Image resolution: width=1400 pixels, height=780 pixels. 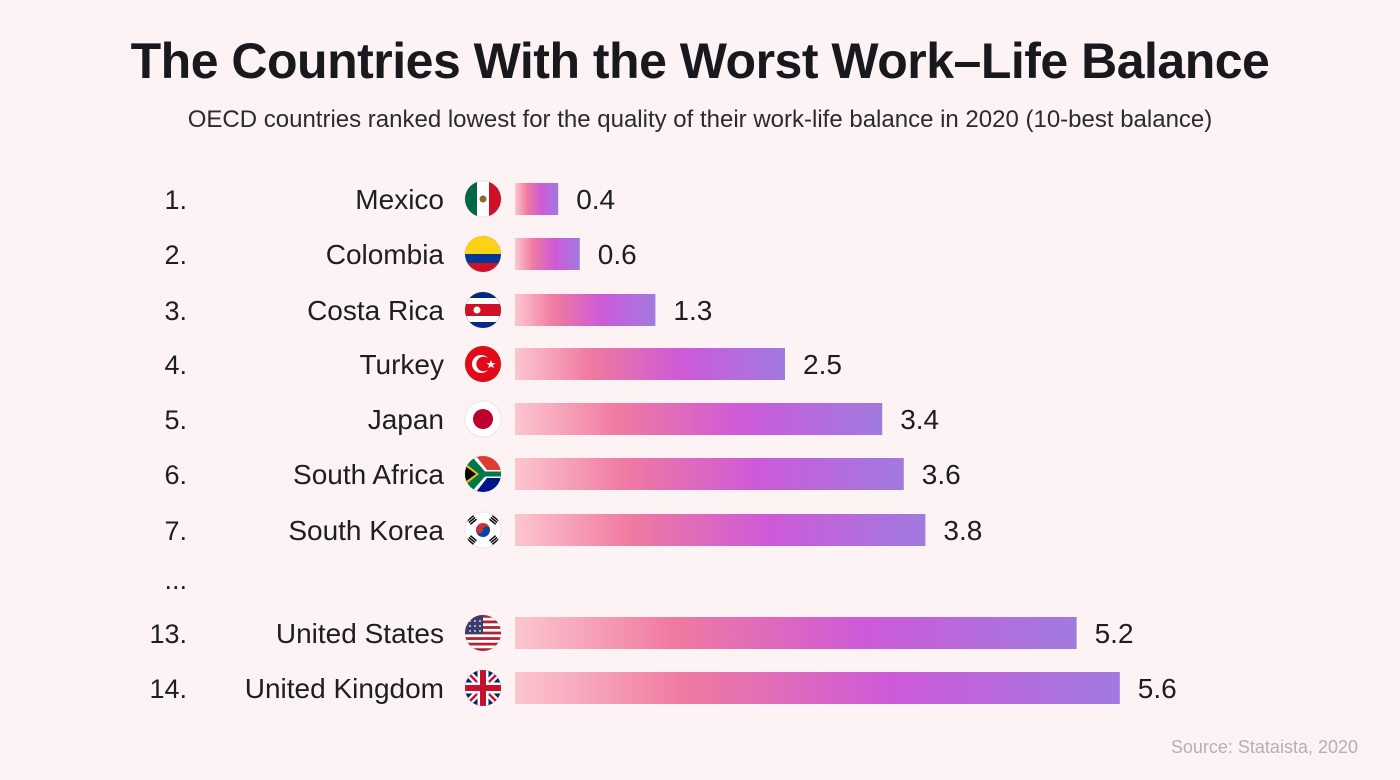 I want to click on rank-label: 5., so click(x=175, y=420).